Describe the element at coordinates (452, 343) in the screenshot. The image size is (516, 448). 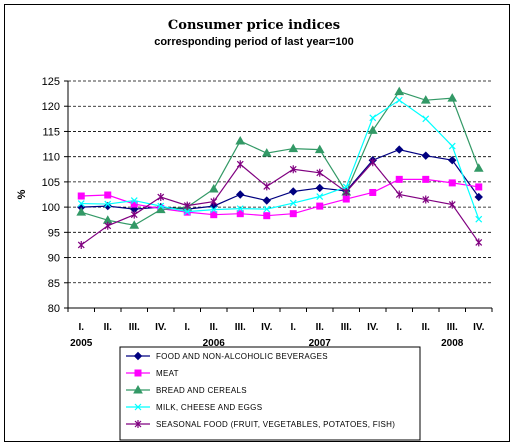
I see `year-label: 2008` at that location.